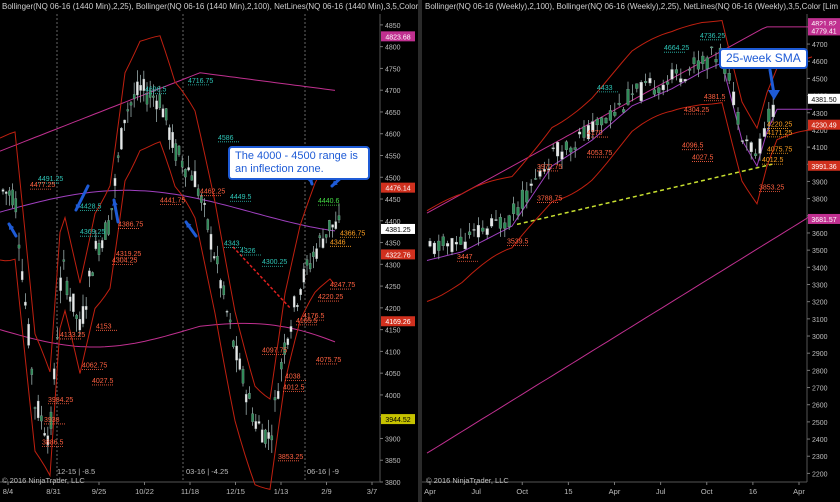  I want to click on contract-label-03-16: 03-16 | -4.25, so click(207, 471).